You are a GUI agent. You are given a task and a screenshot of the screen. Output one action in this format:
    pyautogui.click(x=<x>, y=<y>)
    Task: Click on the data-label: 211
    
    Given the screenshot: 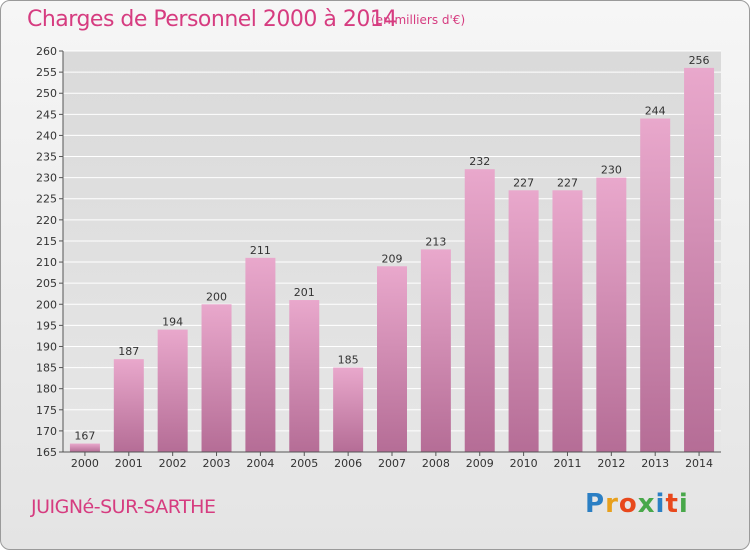 What is the action you would take?
    pyautogui.click(x=260, y=250)
    